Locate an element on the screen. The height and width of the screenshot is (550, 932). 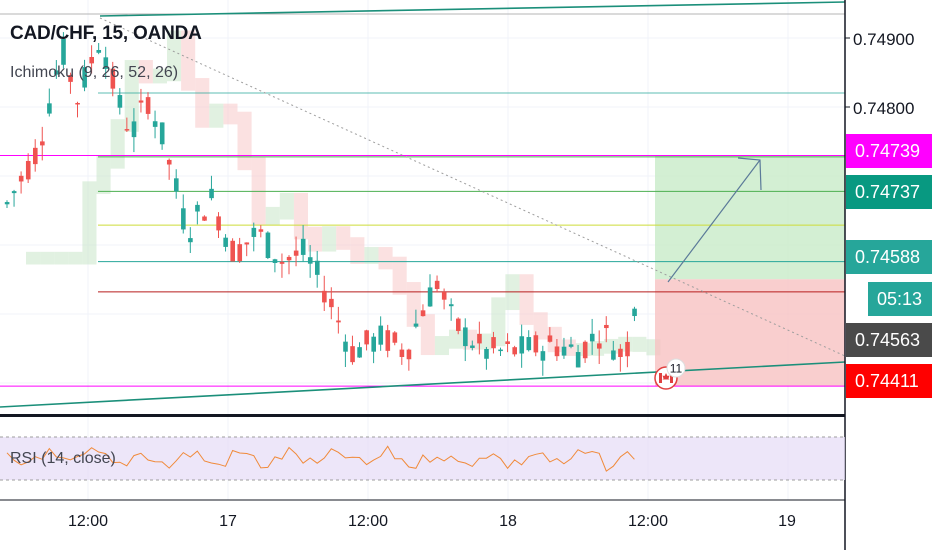
countdown-badge: 05:13 is located at coordinates (900, 299).